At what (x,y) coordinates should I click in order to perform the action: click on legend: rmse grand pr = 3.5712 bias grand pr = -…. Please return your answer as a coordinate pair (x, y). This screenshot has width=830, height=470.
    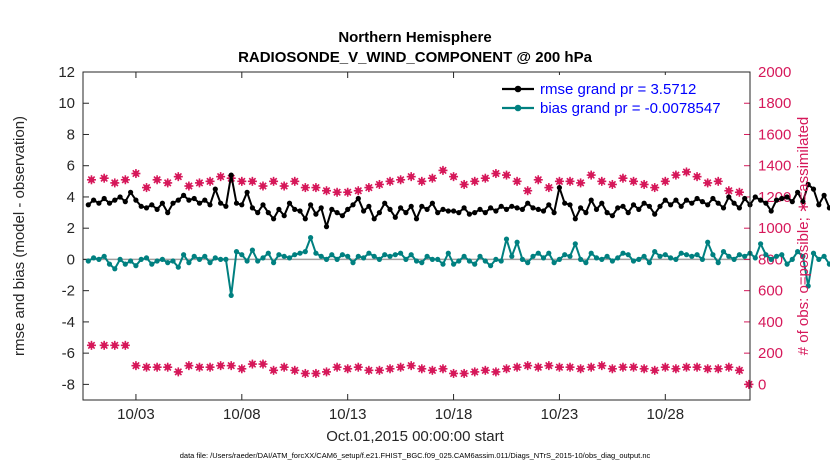
    Looking at the image, I should click on (616, 98).